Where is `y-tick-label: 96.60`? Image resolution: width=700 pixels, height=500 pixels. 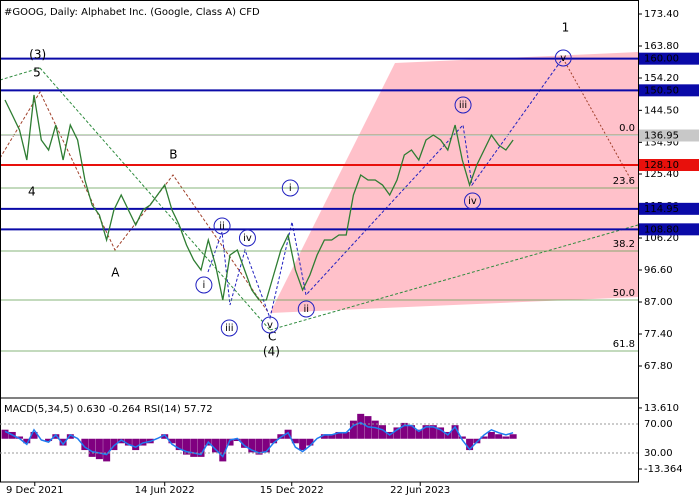 y-tick-label: 96.60 is located at coordinates (658, 270).